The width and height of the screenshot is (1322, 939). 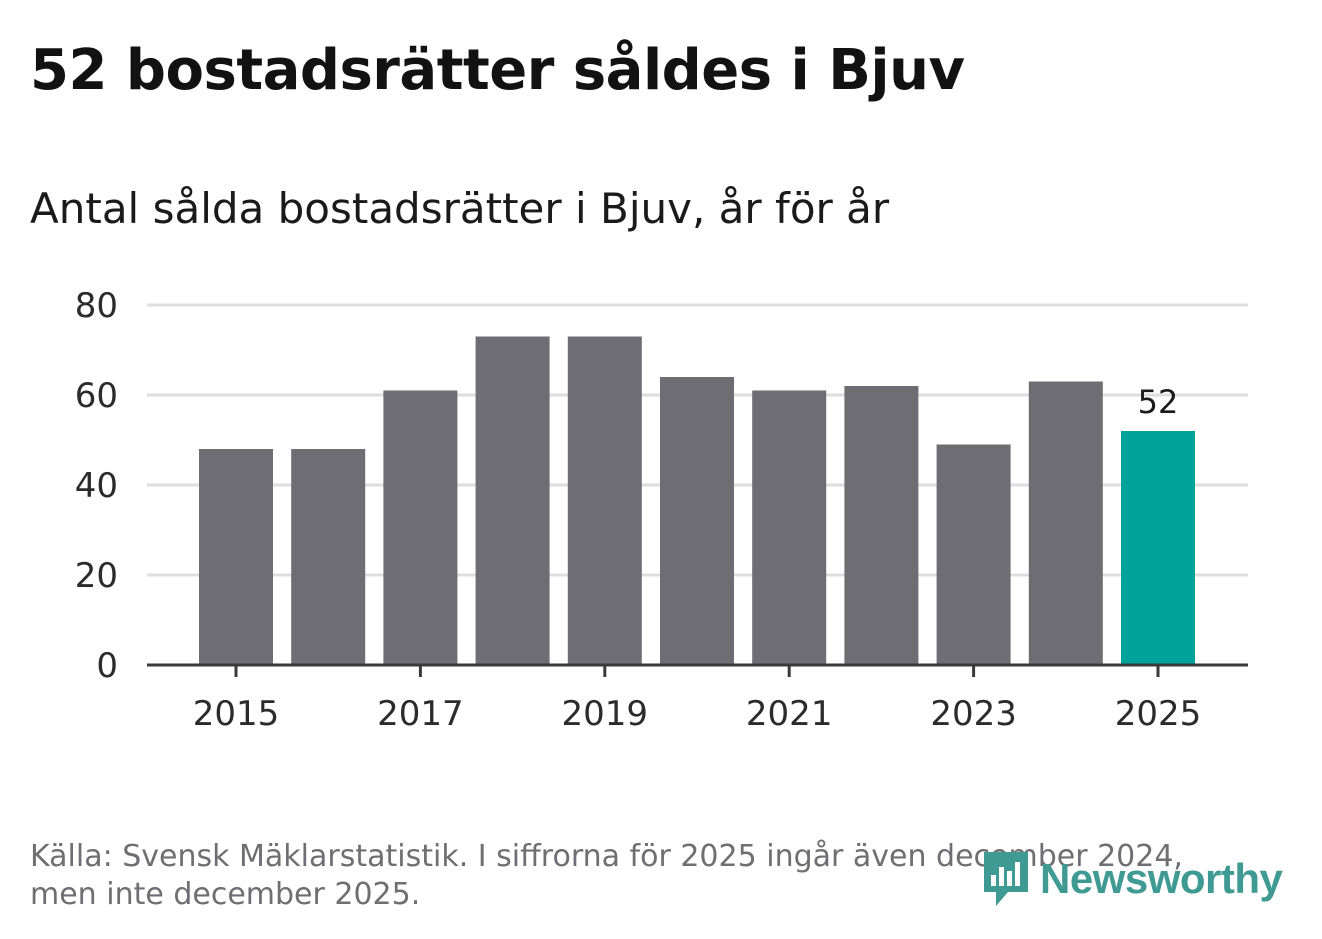 What do you see at coordinates (225, 894) in the screenshot?
I see `source-line-2: men inte december 2025.` at bounding box center [225, 894].